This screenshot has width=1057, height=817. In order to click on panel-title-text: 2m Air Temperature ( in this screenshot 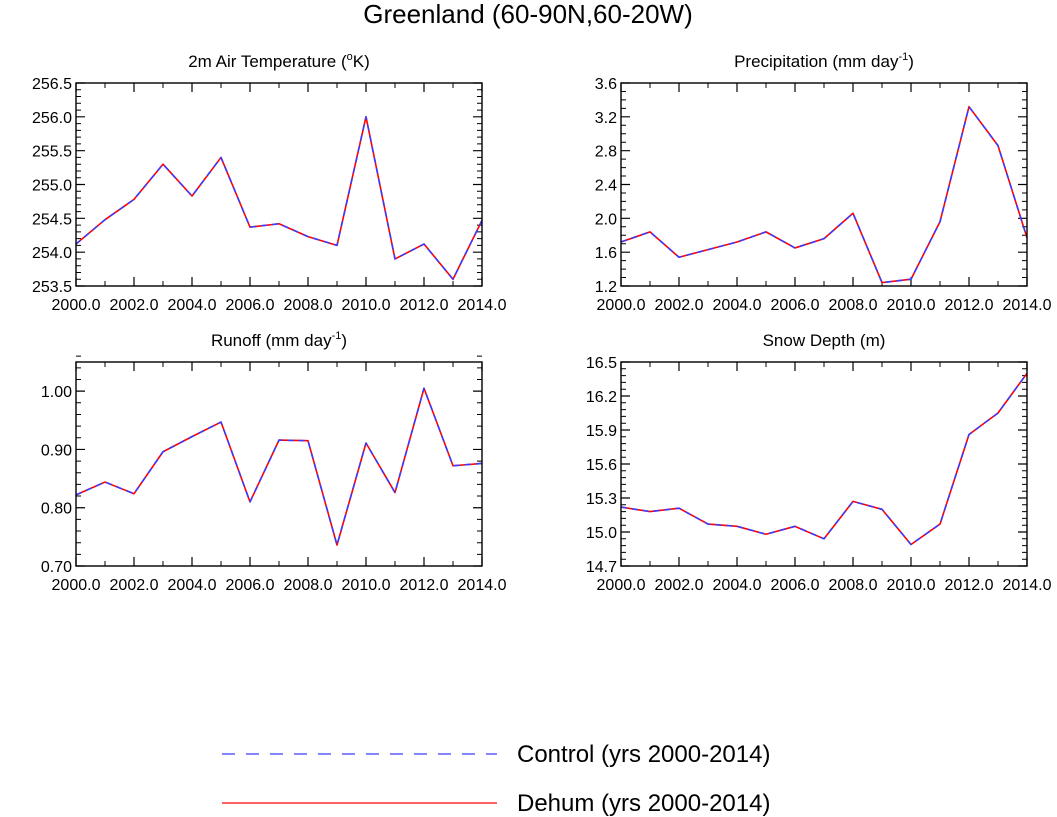, I will do `click(267, 61)`.